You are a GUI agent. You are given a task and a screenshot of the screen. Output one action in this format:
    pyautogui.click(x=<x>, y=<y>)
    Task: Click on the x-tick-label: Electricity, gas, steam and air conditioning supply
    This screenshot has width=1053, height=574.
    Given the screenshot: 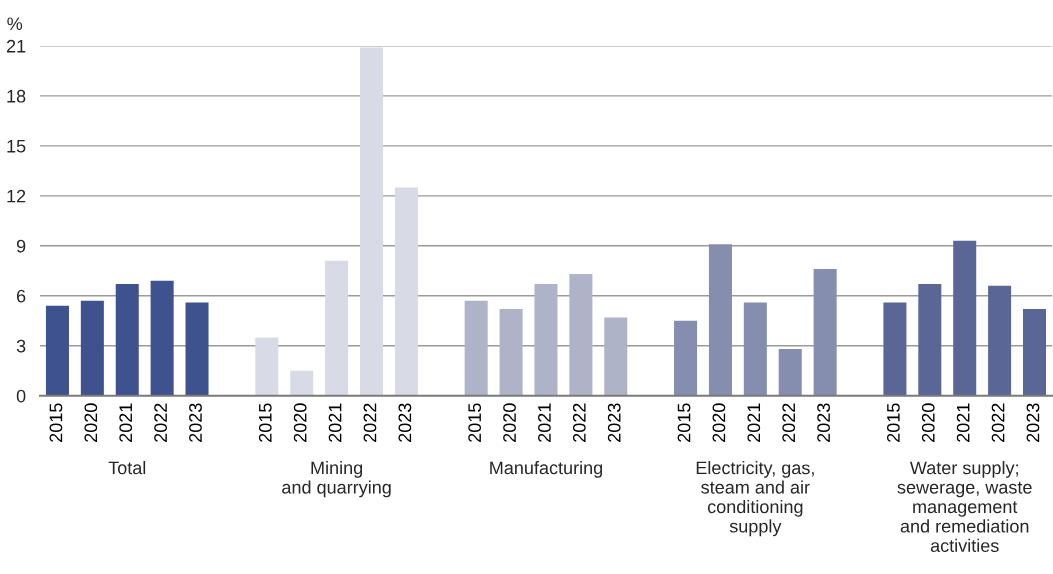 What is the action you would take?
    pyautogui.click(x=755, y=498)
    